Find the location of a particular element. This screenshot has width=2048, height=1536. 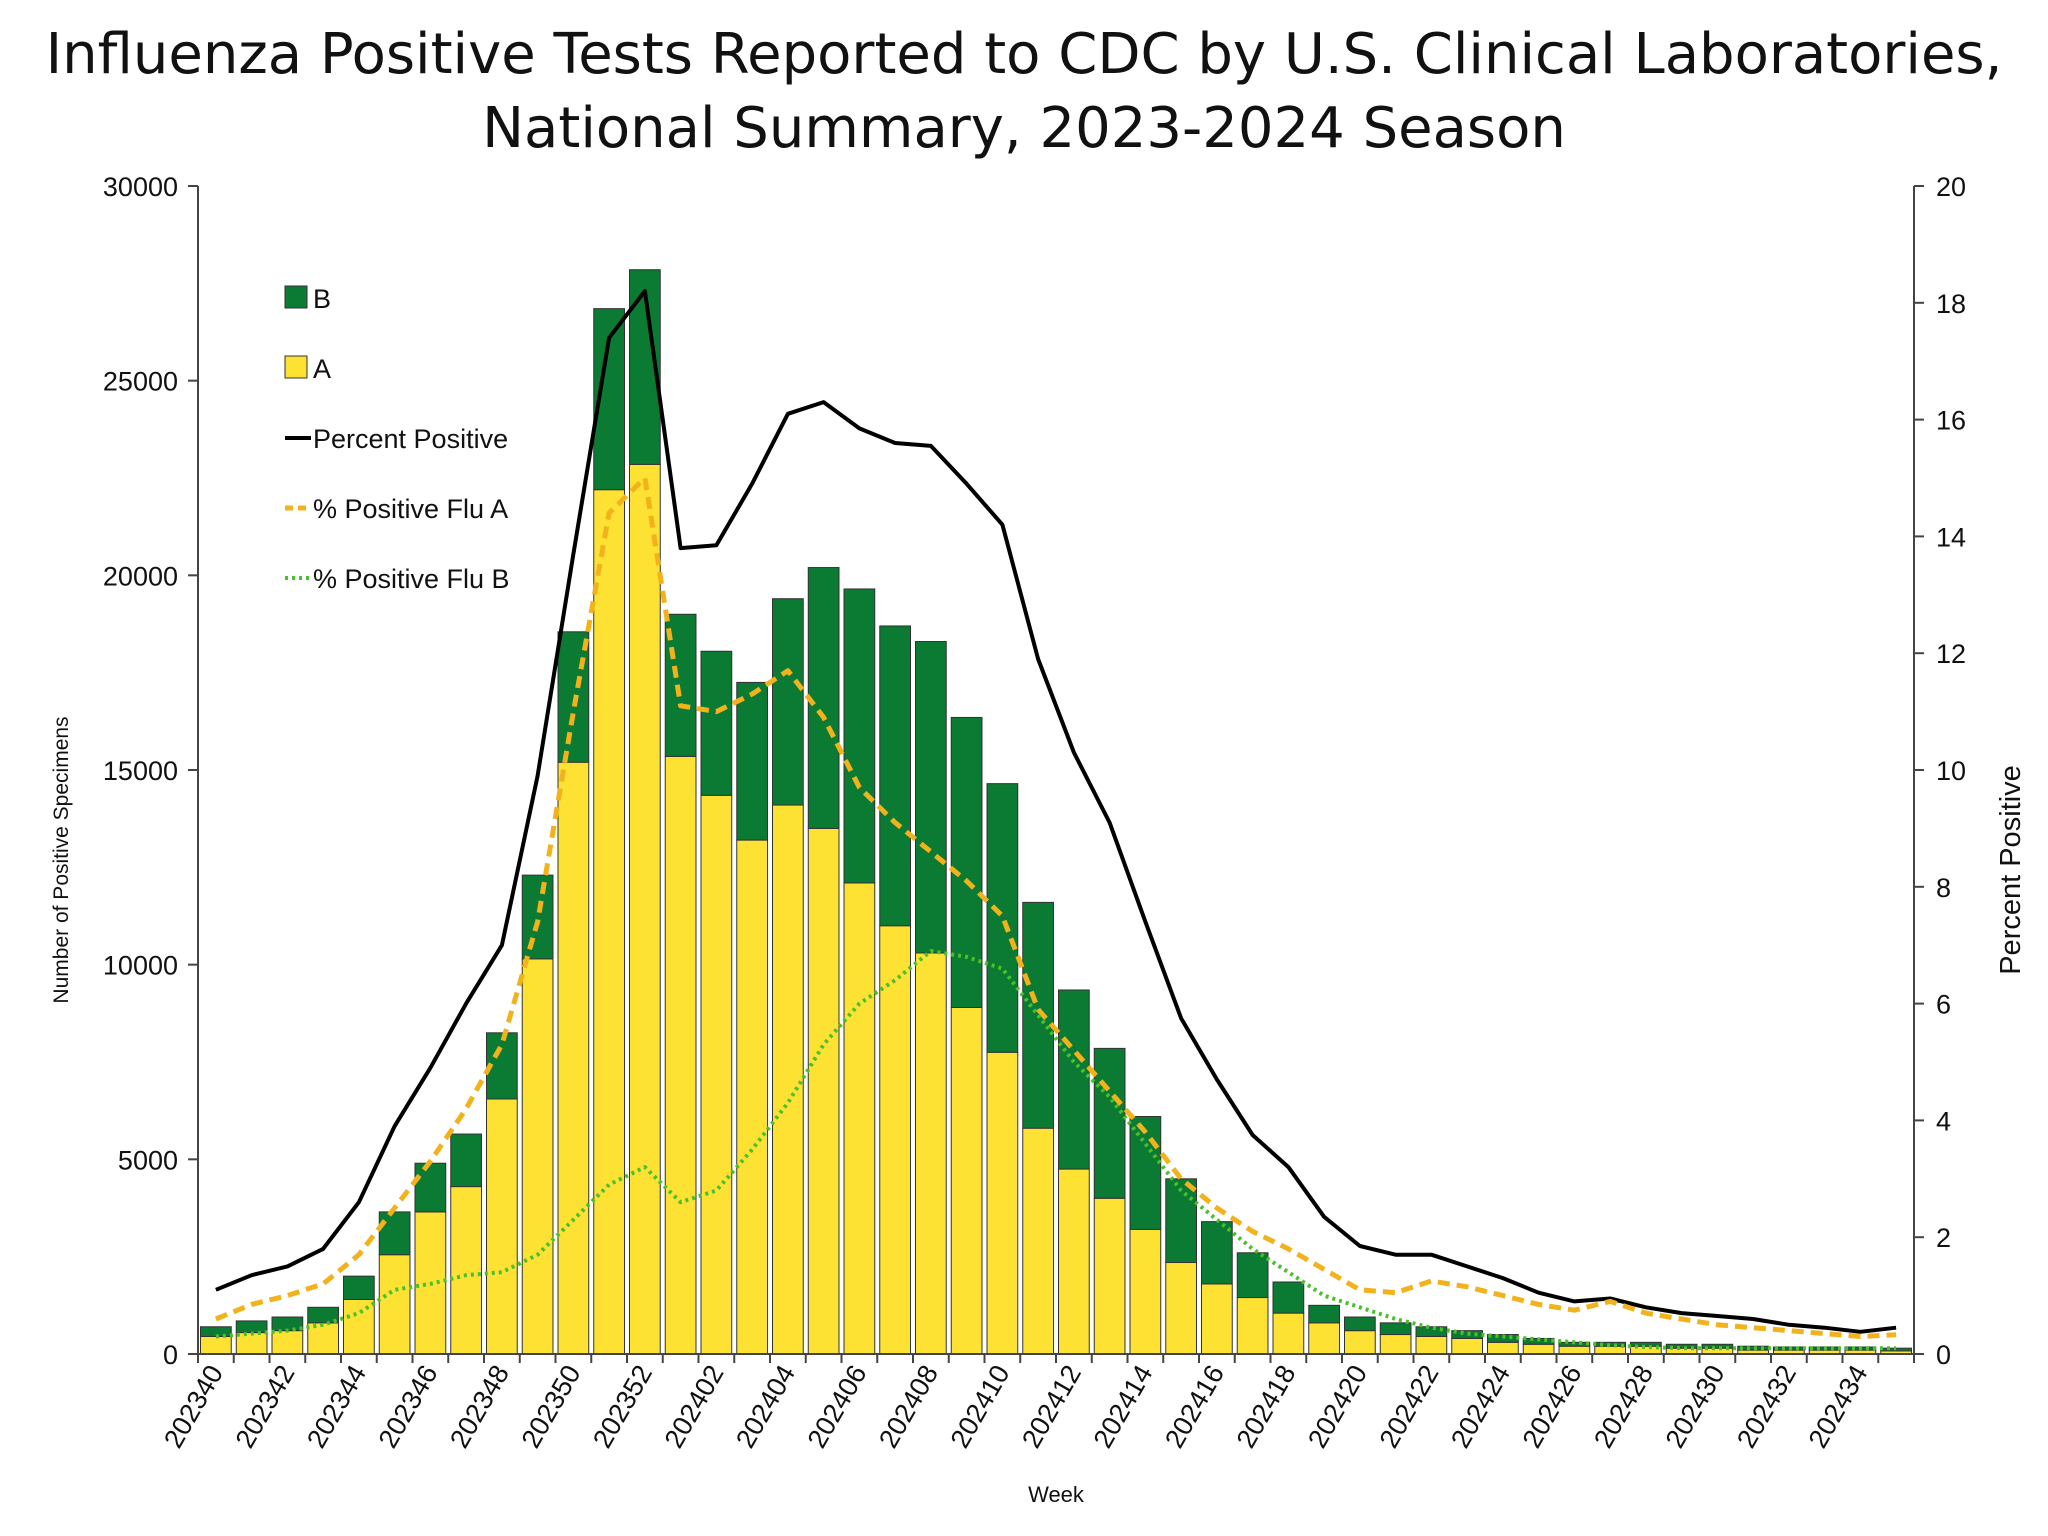

y-right-tick-label: 20 is located at coordinates (1951, 187).